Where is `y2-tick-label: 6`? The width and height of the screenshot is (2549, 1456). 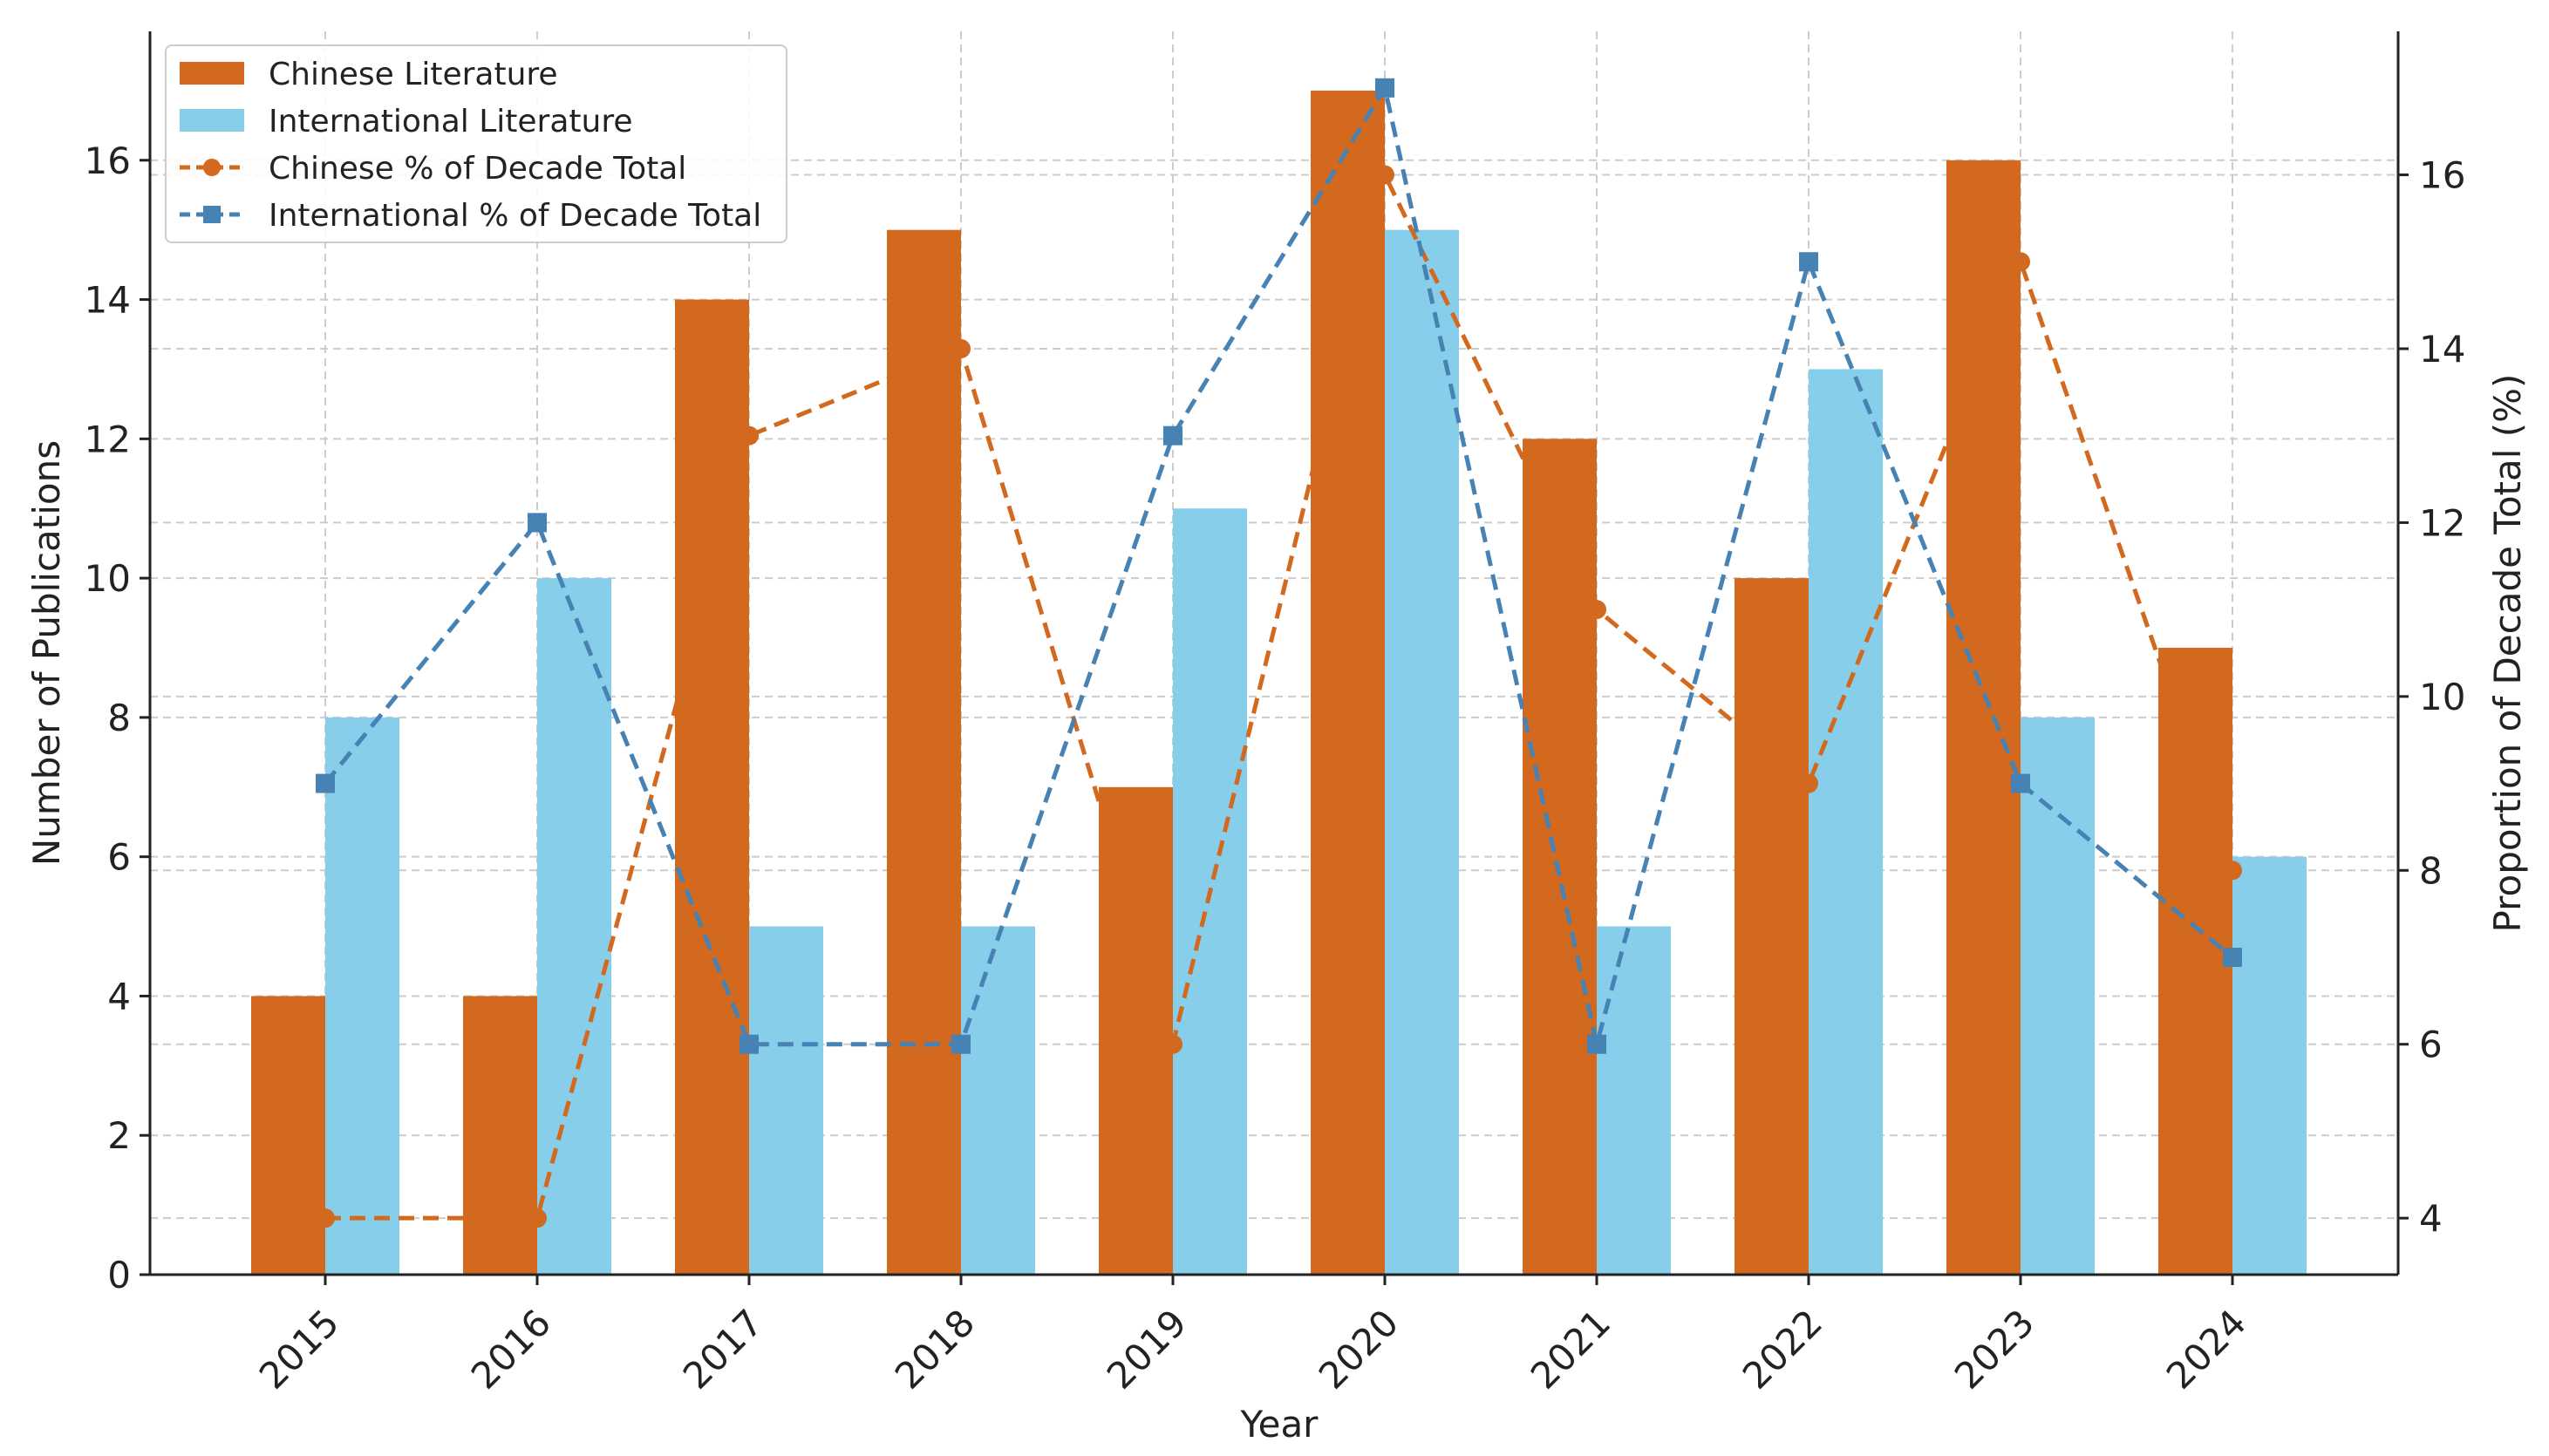
y2-tick-label: 6 is located at coordinates (2431, 1045).